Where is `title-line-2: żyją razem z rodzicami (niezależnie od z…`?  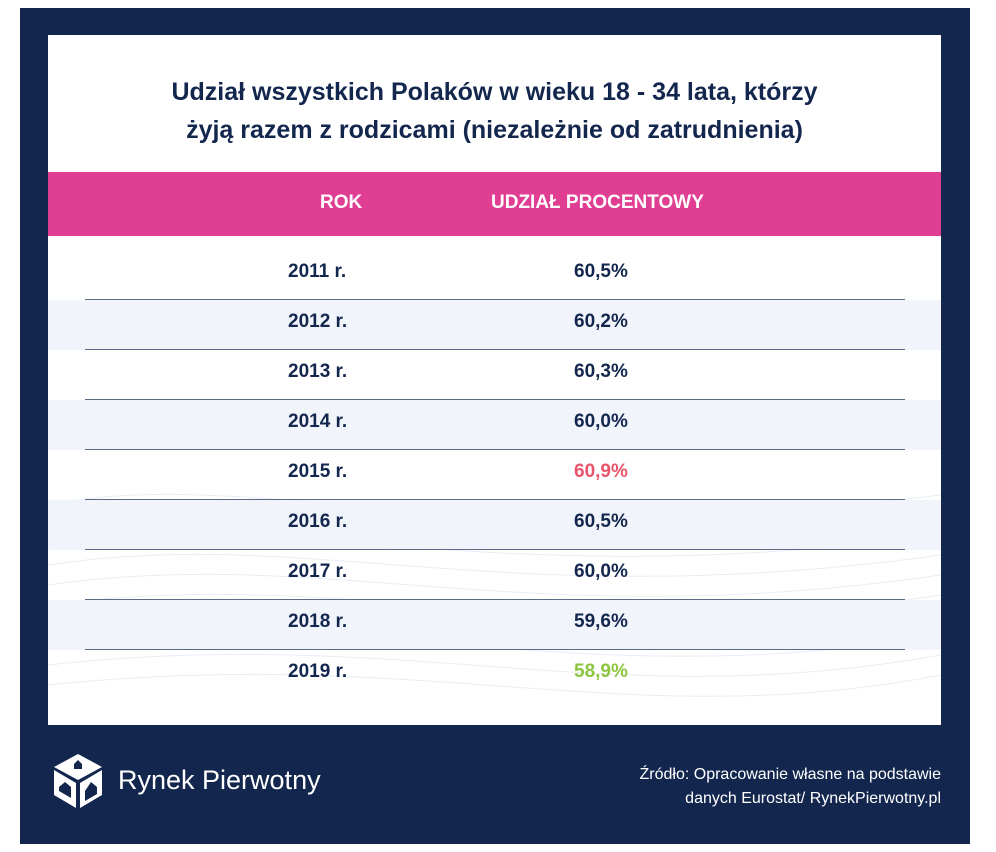
title-line-2: żyją razem z rodzicami (niezależnie od z… is located at coordinates (494, 130).